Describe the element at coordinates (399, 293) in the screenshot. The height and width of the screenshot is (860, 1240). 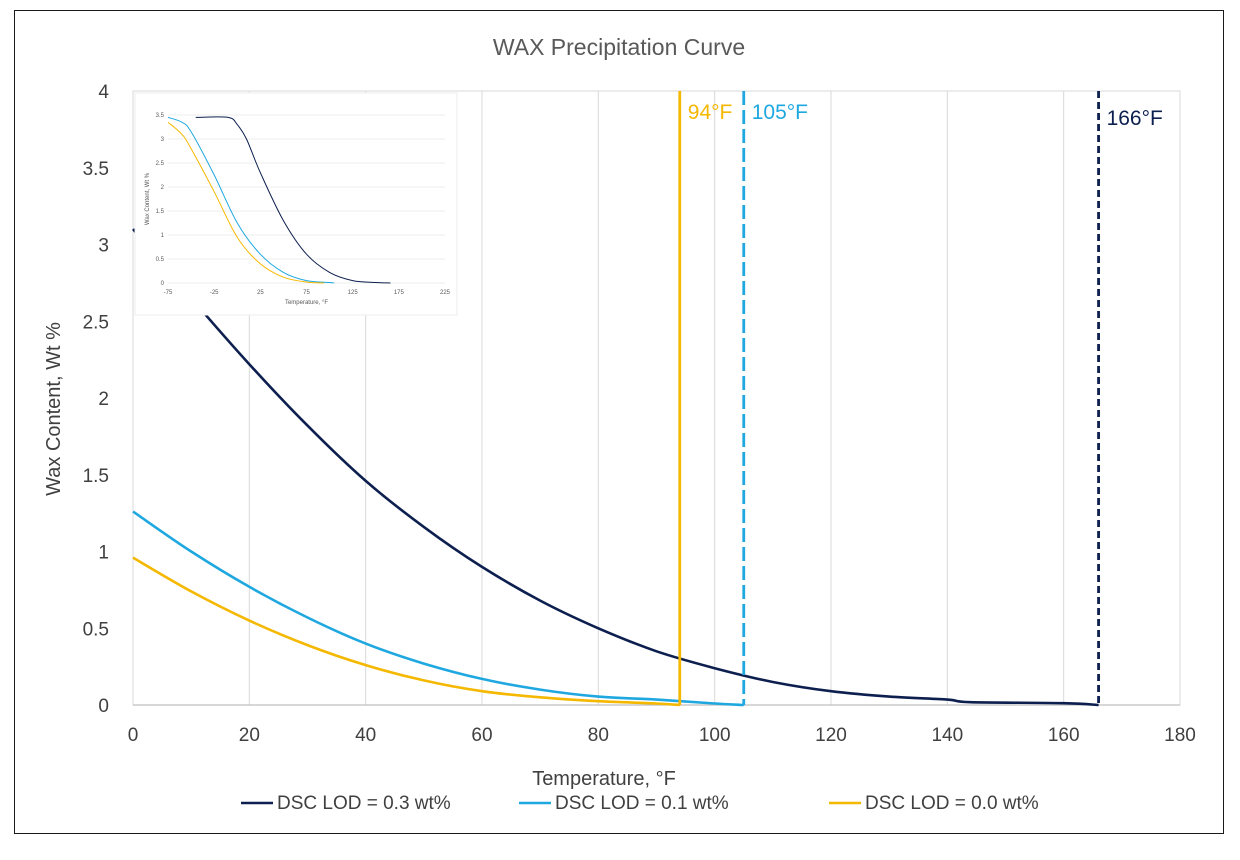
I see `inset-x-tick-label: 175` at that location.